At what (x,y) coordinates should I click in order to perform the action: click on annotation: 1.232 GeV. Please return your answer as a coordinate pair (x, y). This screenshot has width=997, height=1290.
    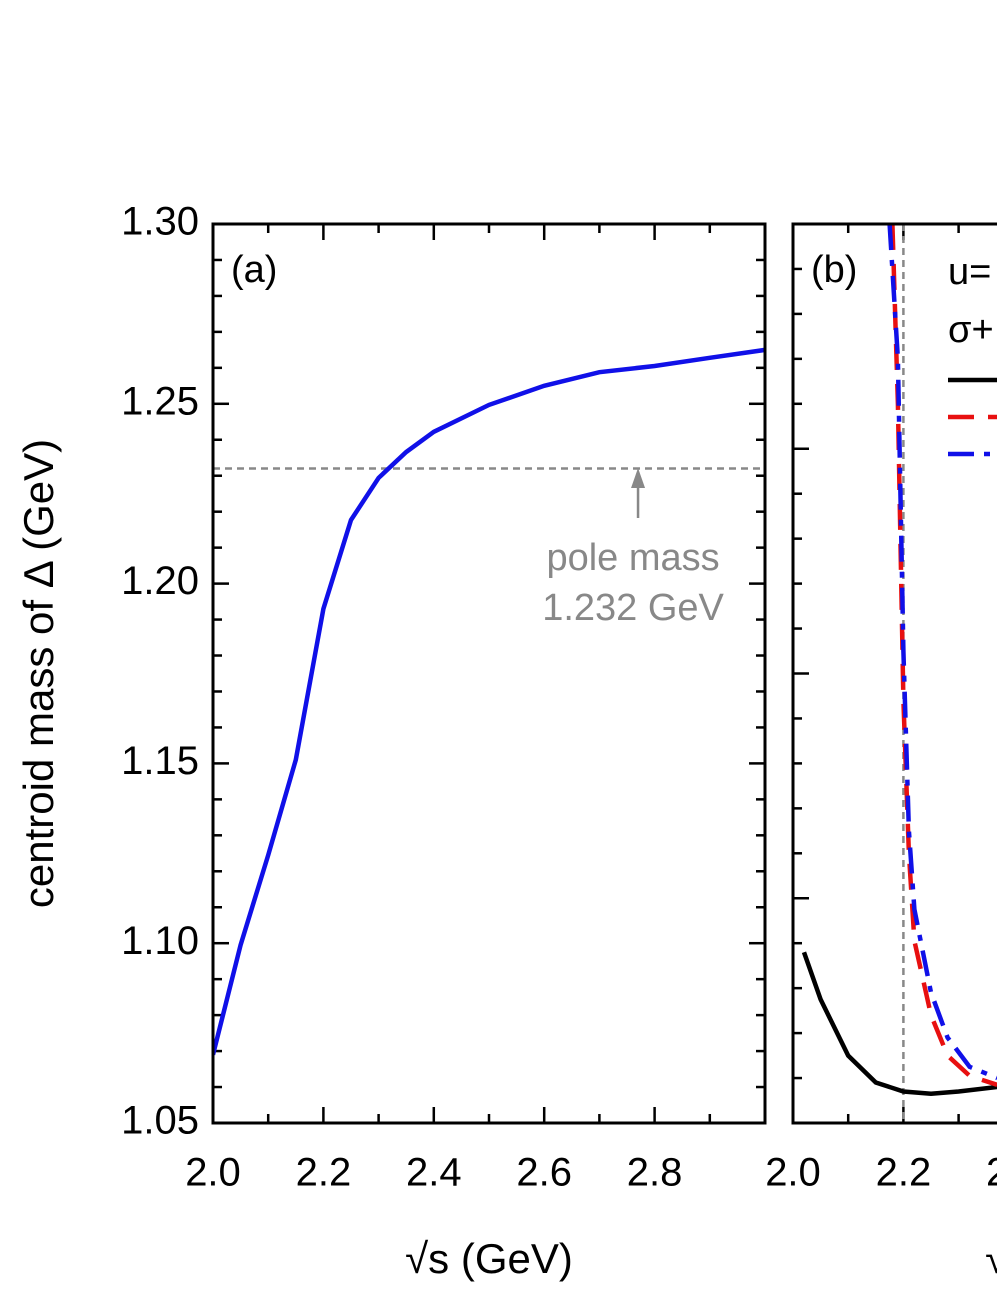
    Looking at the image, I should click on (633, 608).